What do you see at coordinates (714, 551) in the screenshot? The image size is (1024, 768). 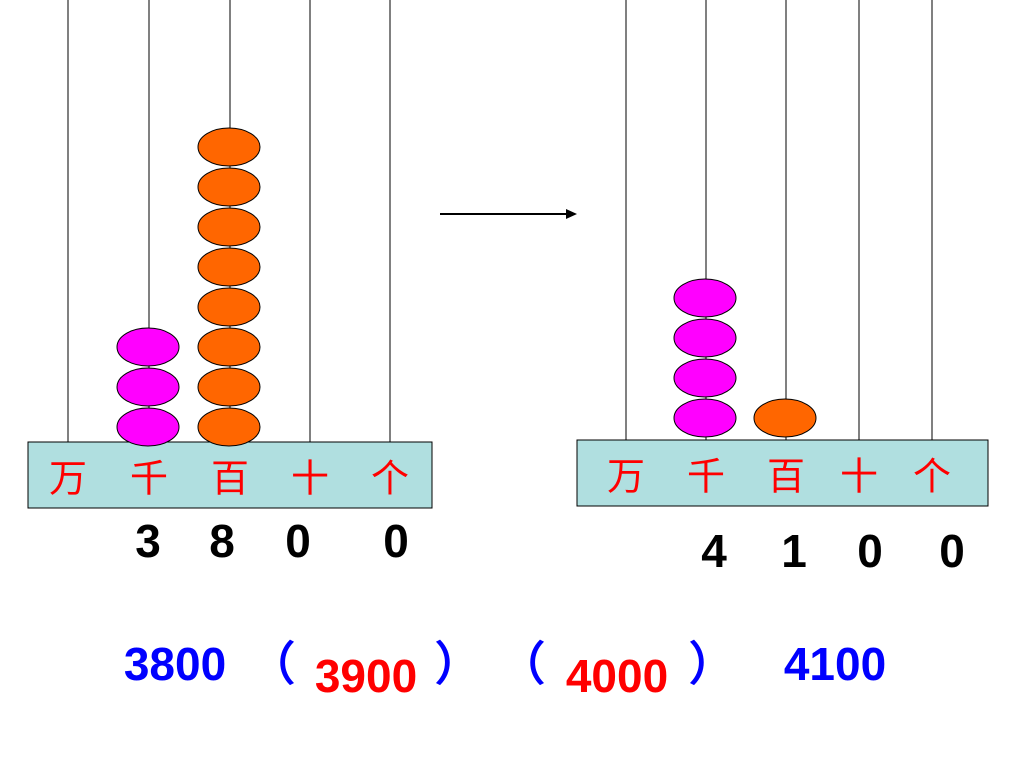 I see `digit: 4` at bounding box center [714, 551].